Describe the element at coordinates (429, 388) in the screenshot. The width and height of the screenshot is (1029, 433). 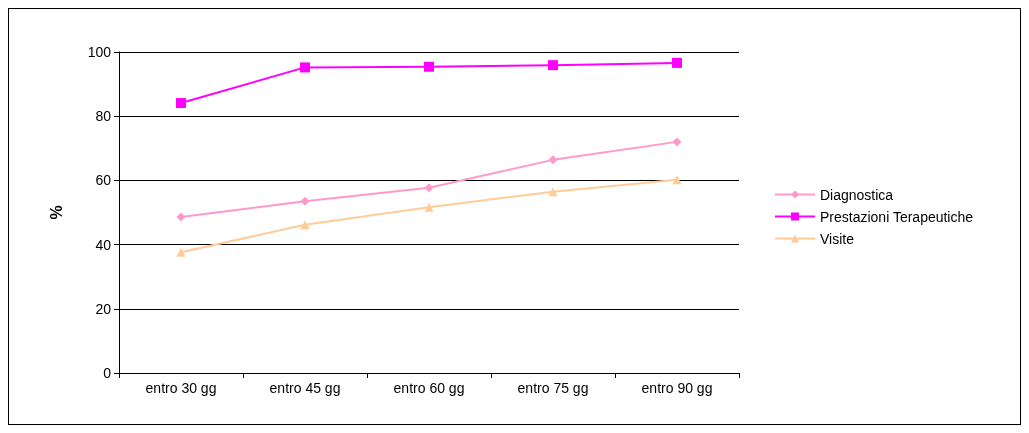
I see `x-tick-label: entro 60 gg` at that location.